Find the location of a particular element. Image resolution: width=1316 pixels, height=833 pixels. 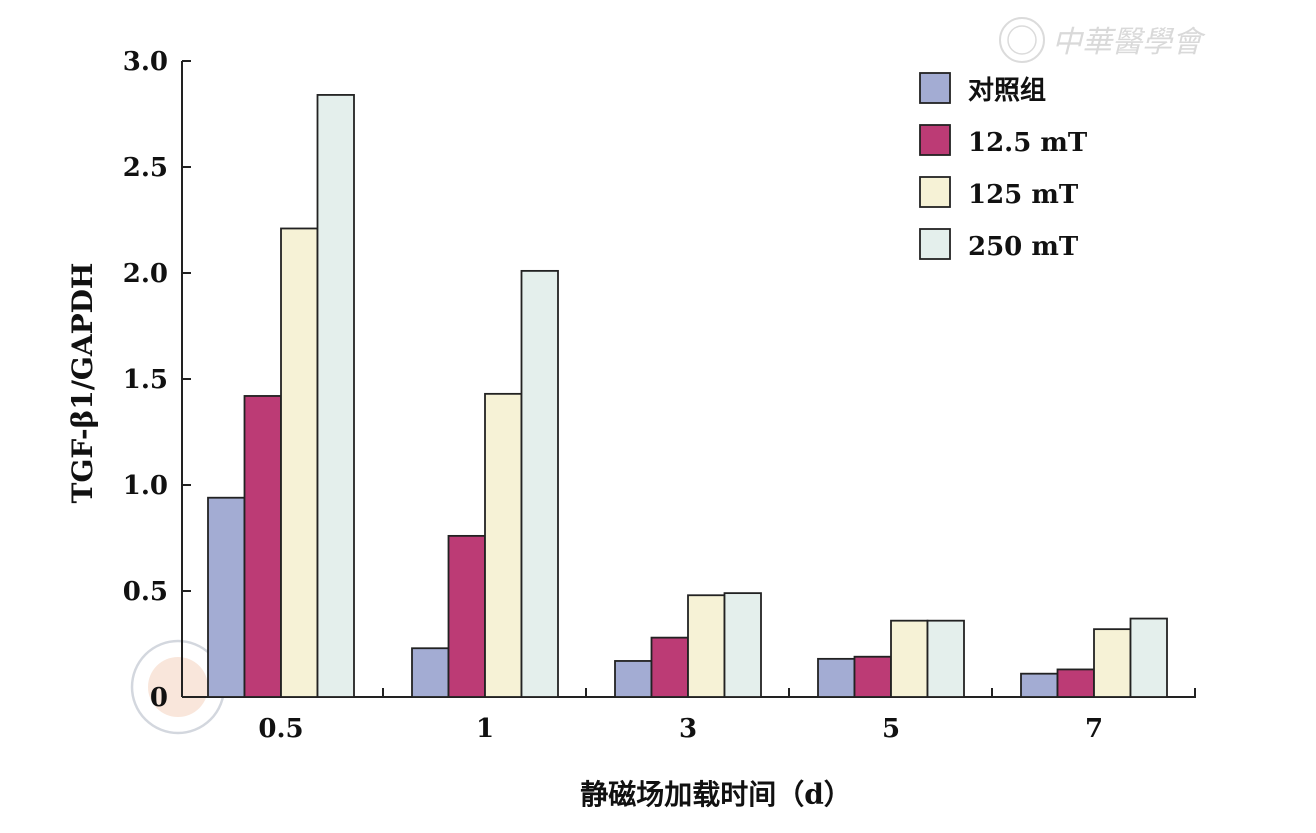

watermark-seal-inner is located at coordinates (1022, 40).